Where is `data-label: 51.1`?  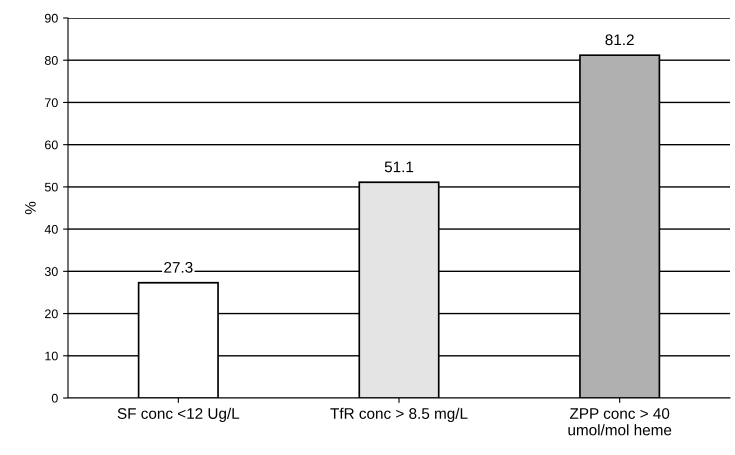
data-label: 51.1 is located at coordinates (399, 167).